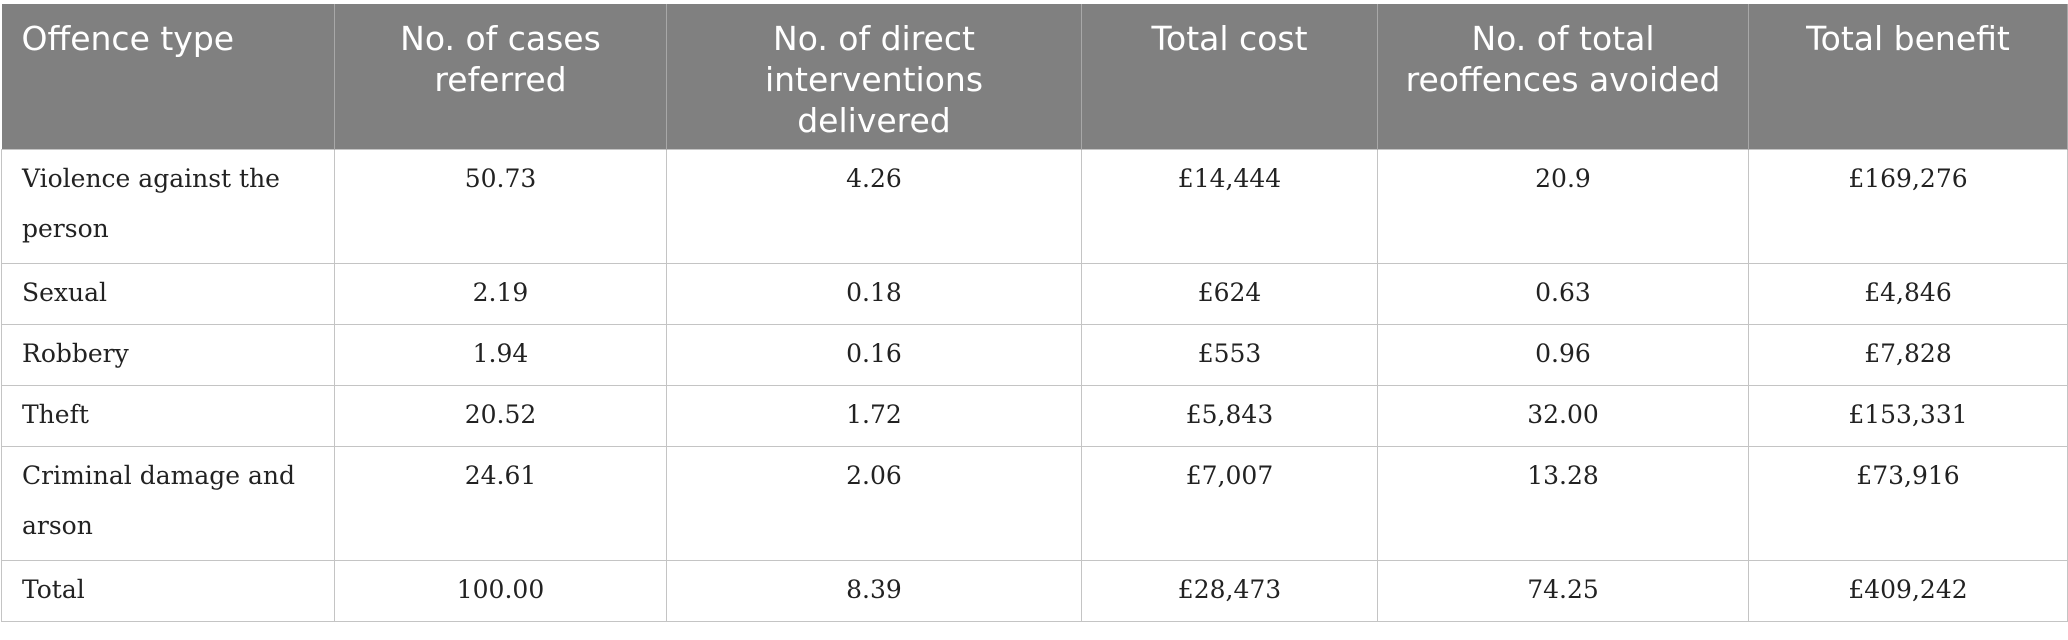  I want to click on table-cell: £4,846, so click(1908, 294).